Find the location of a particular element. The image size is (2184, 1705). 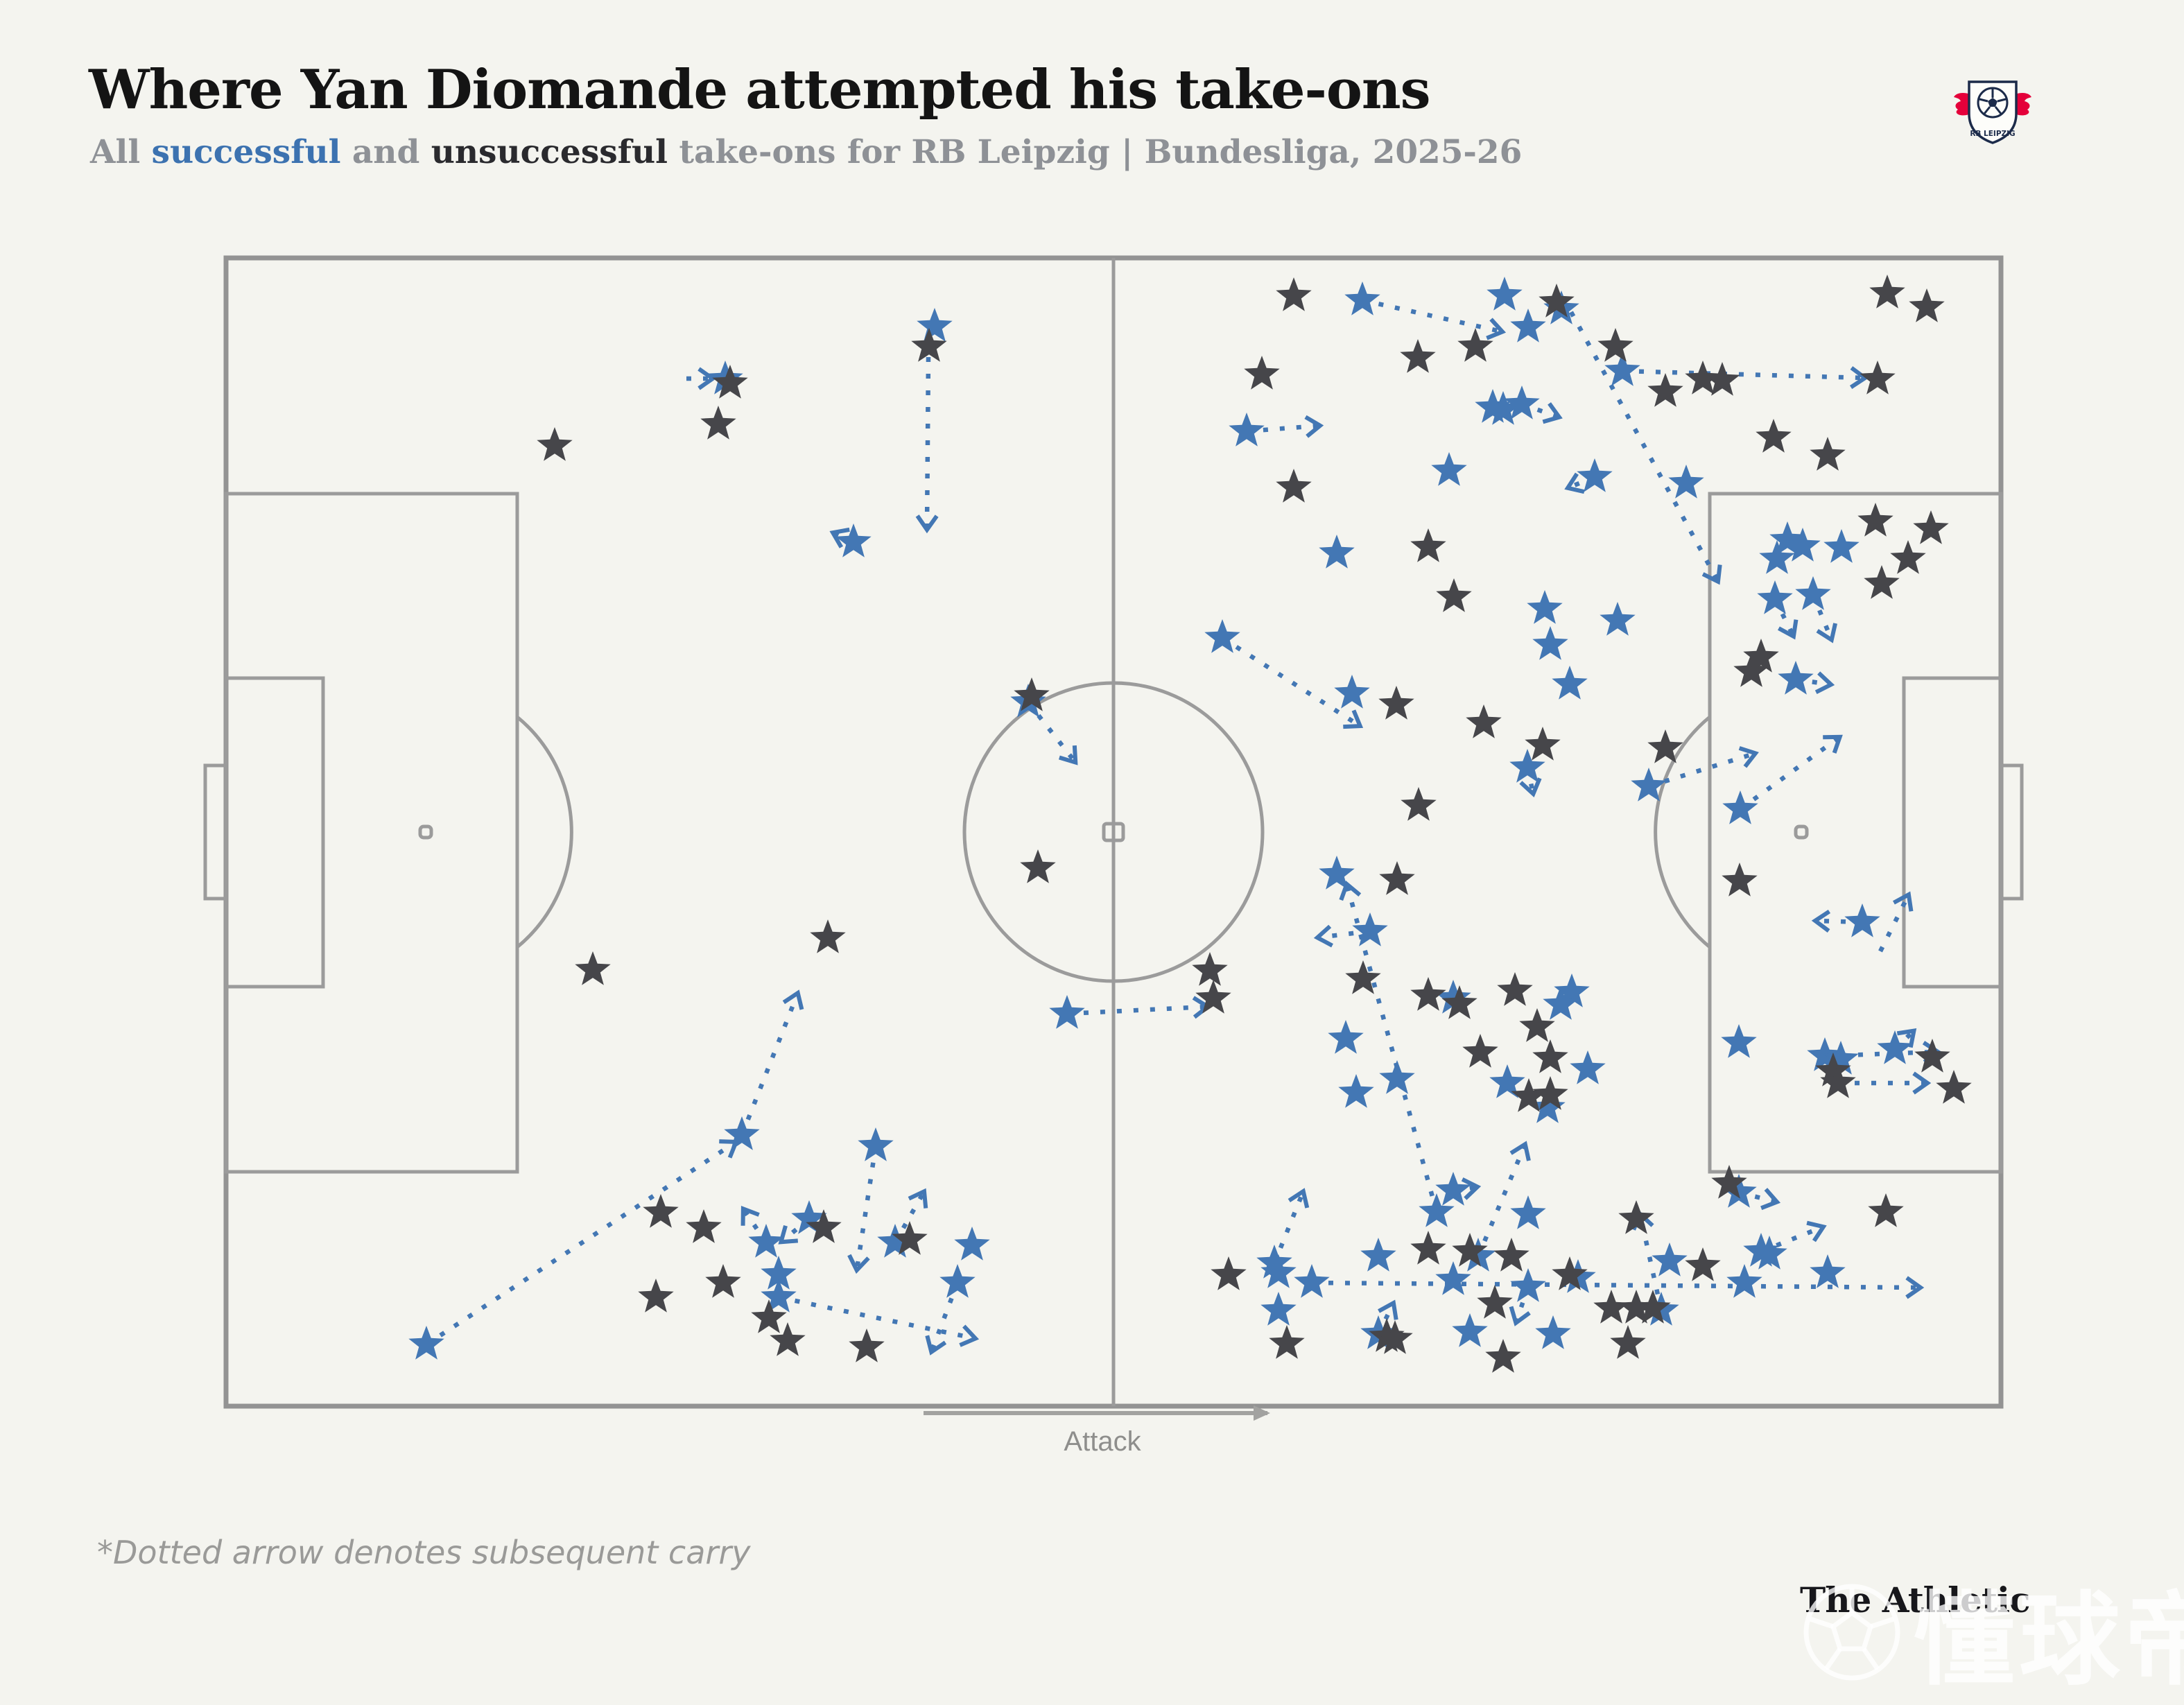

penalty-arc-left is located at coordinates (544, 832).